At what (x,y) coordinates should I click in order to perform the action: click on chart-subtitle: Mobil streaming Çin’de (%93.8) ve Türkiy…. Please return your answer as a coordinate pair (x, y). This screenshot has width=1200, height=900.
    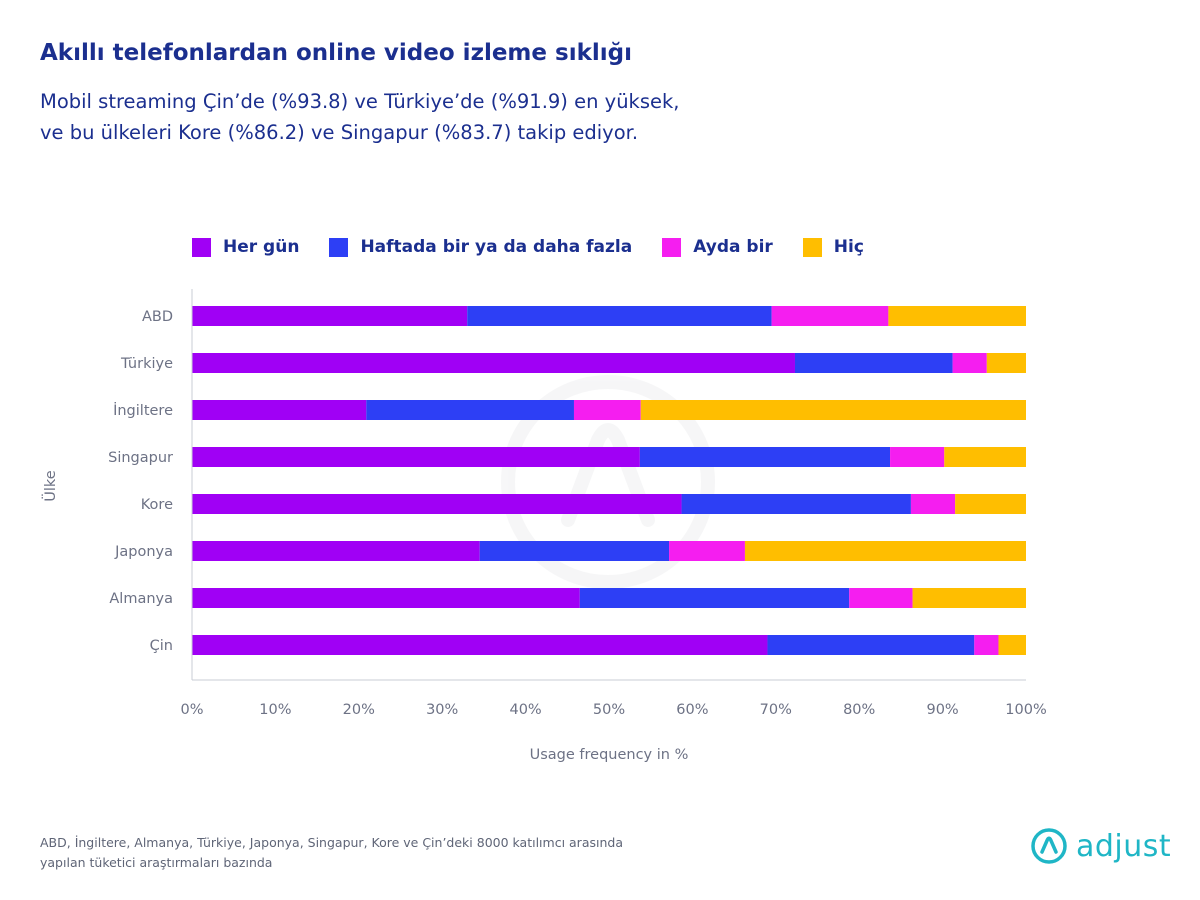
    Looking at the image, I should click on (420, 117).